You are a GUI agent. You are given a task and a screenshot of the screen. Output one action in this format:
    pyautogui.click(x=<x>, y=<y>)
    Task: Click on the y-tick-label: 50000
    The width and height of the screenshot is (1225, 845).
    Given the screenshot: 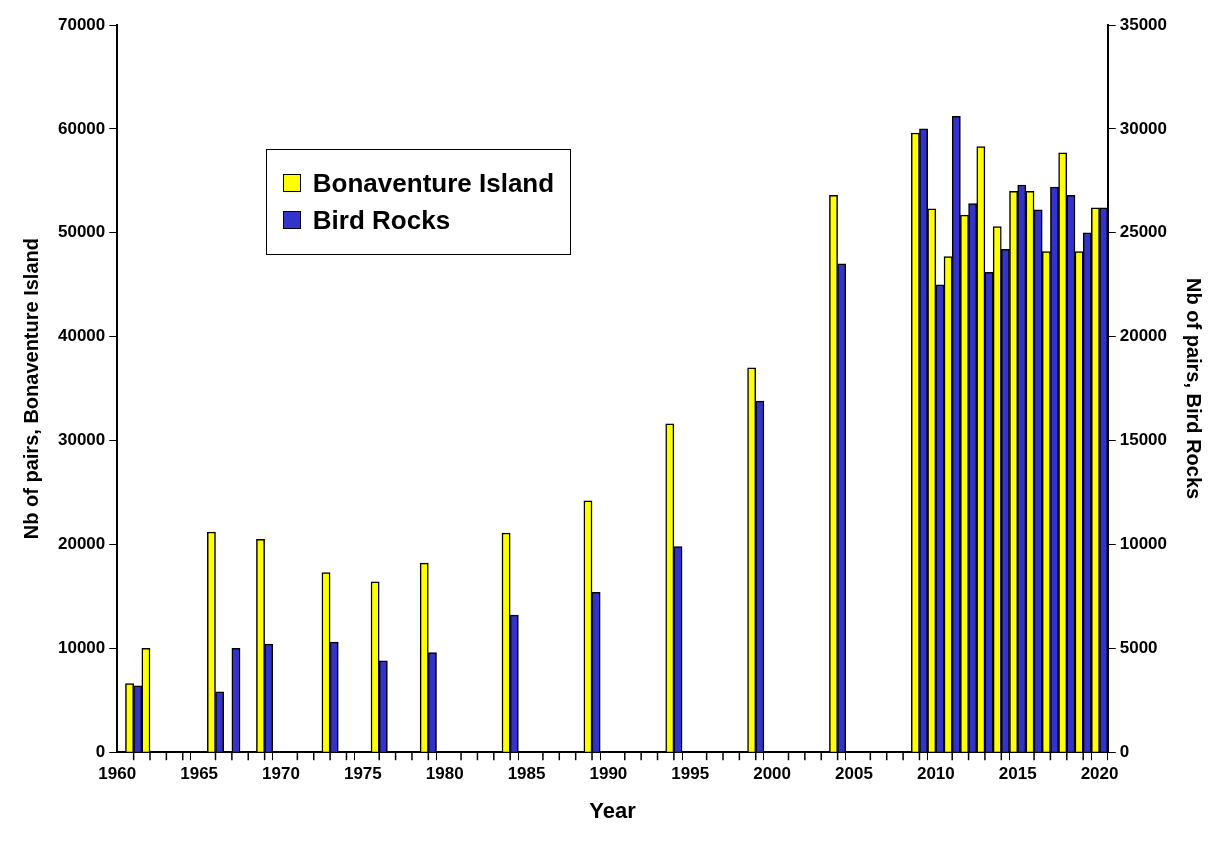 What is the action you would take?
    pyautogui.click(x=81, y=232)
    